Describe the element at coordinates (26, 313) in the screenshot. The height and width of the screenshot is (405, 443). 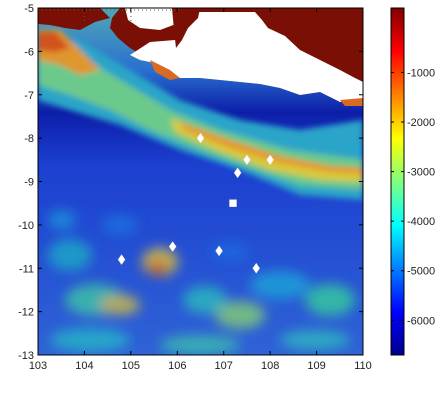
I see `y-tick-label: -12` at that location.